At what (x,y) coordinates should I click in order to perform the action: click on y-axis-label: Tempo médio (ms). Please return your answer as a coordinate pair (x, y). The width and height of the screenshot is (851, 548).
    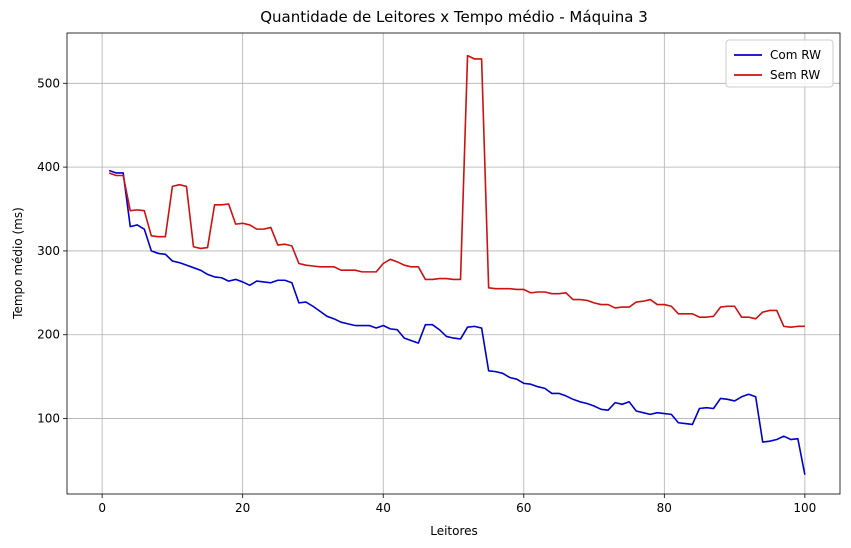
    Looking at the image, I should click on (18, 263).